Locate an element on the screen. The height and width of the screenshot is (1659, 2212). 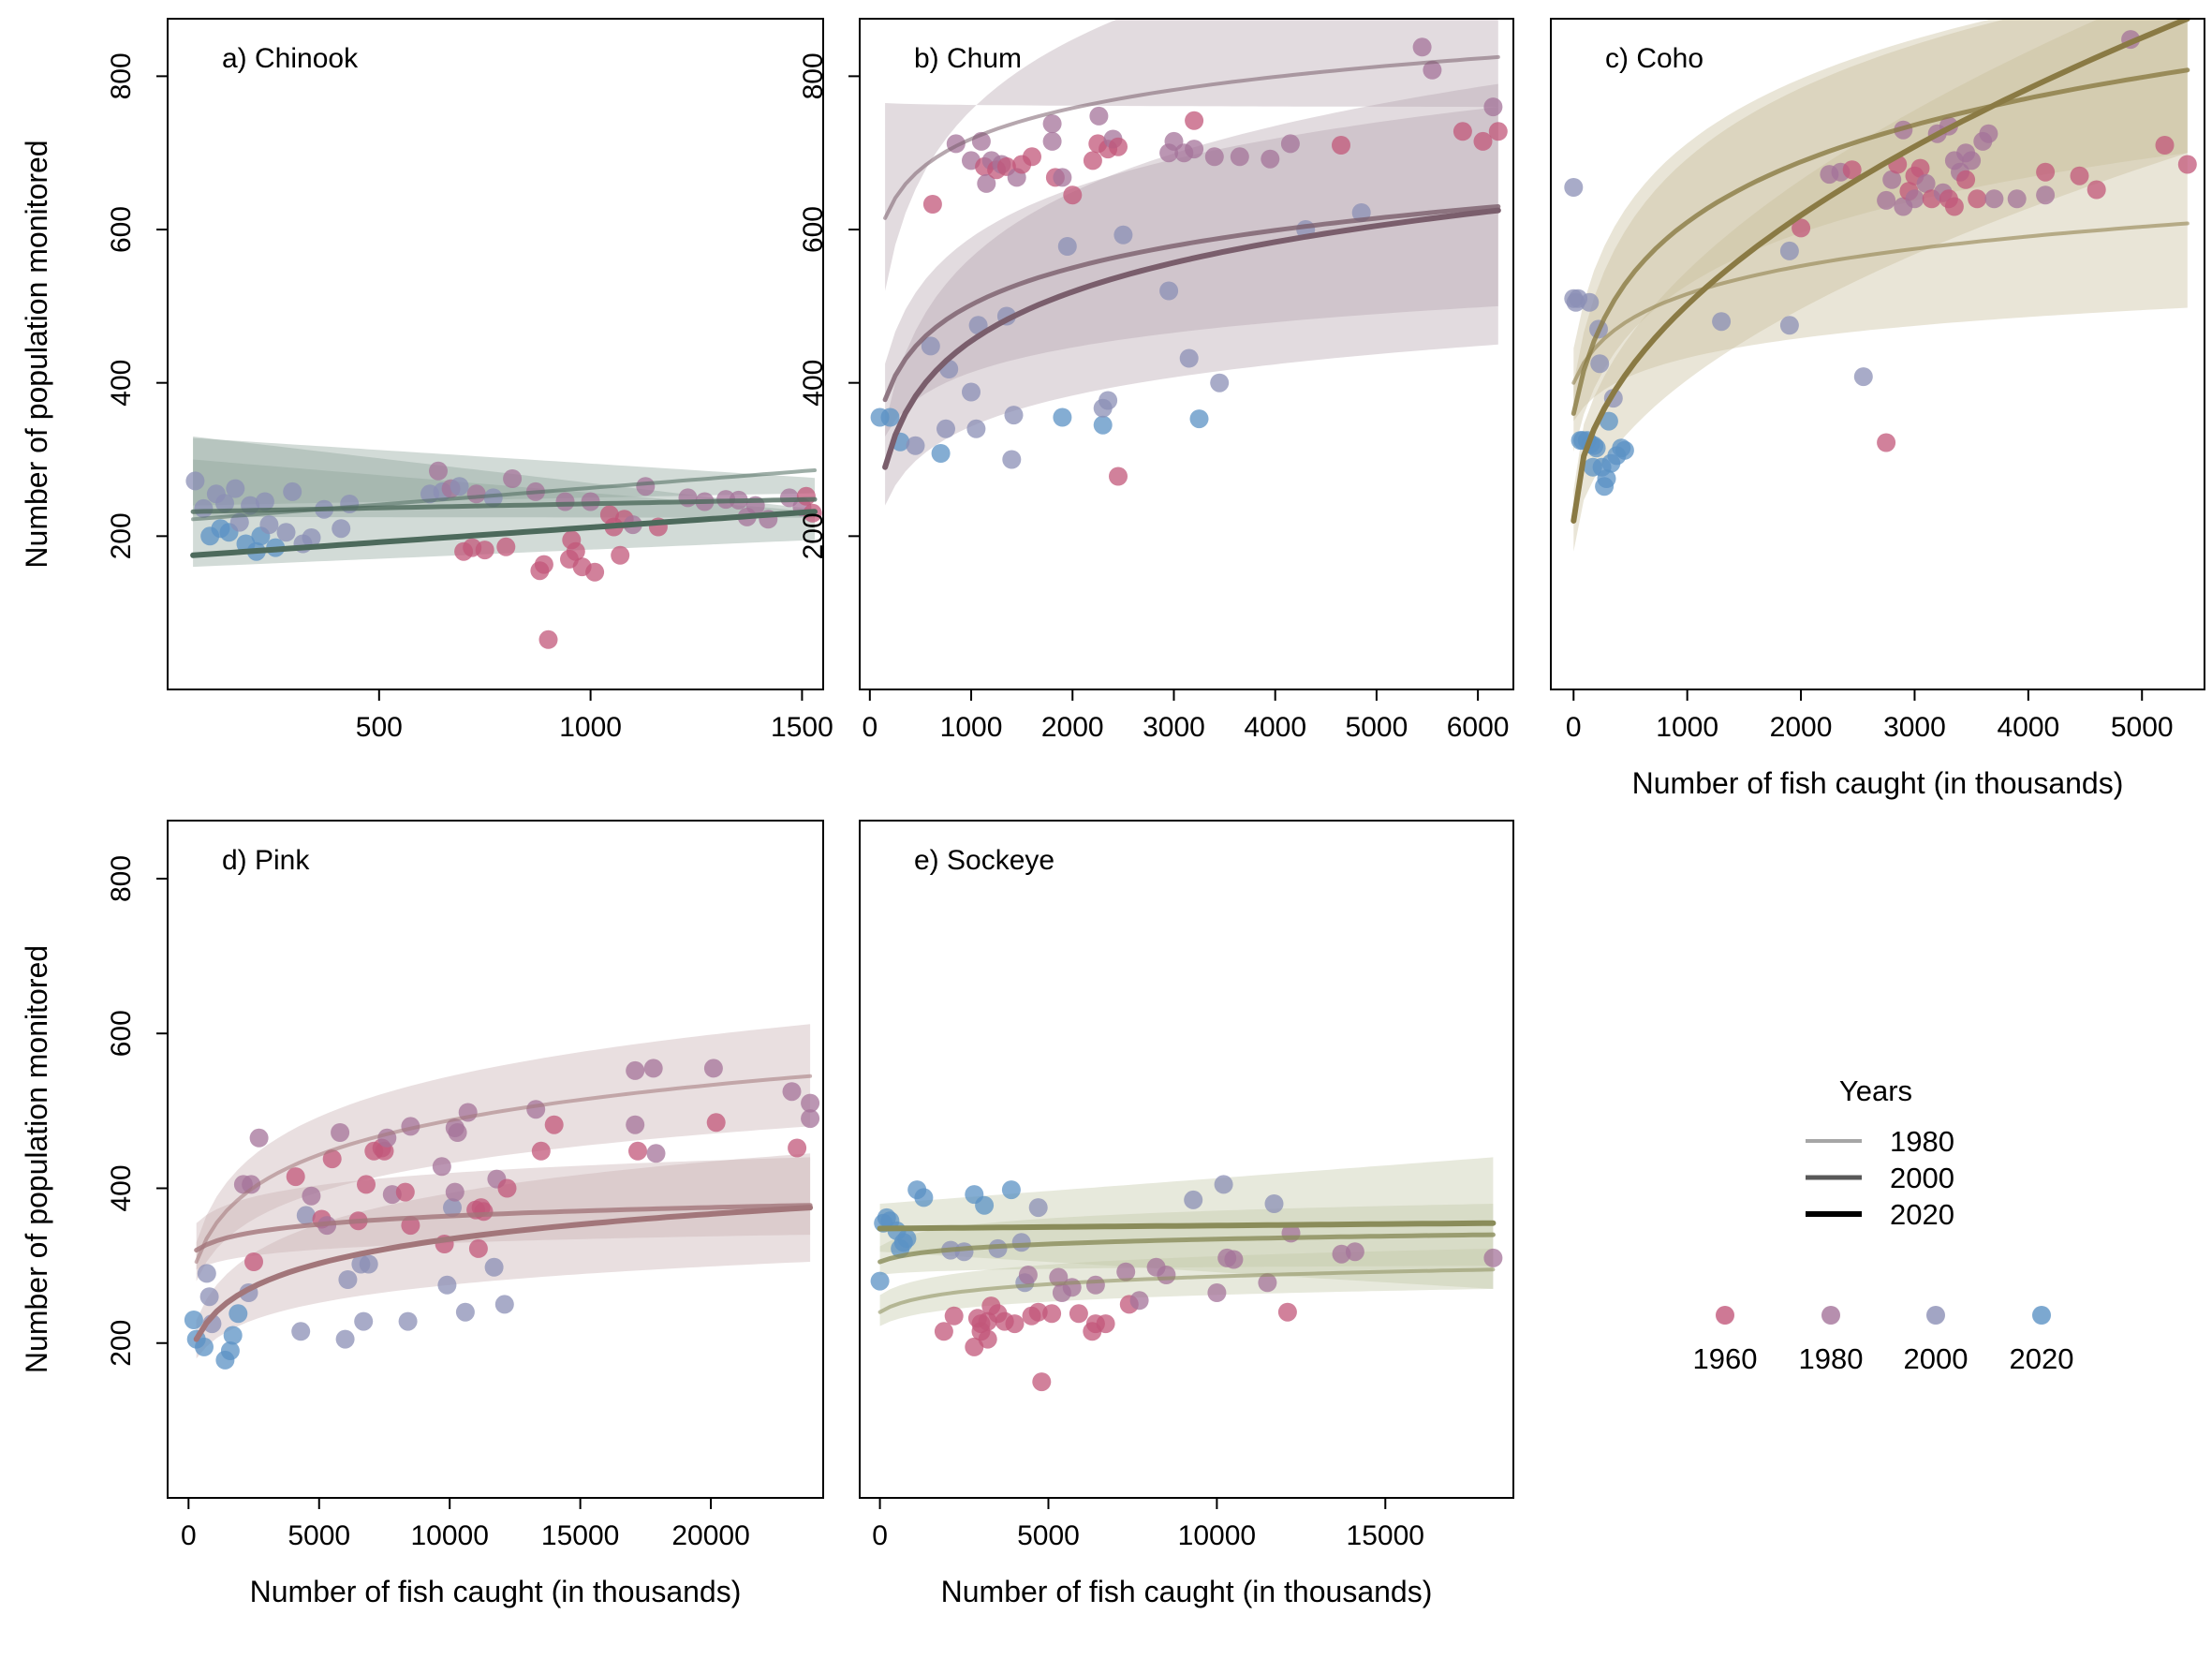
y-tick-label: 800 is located at coordinates (813, 75).